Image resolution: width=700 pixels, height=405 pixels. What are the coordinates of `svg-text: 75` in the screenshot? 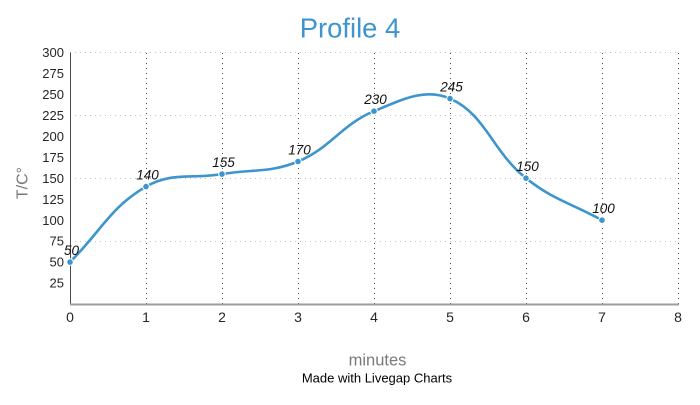 It's located at (57, 241).